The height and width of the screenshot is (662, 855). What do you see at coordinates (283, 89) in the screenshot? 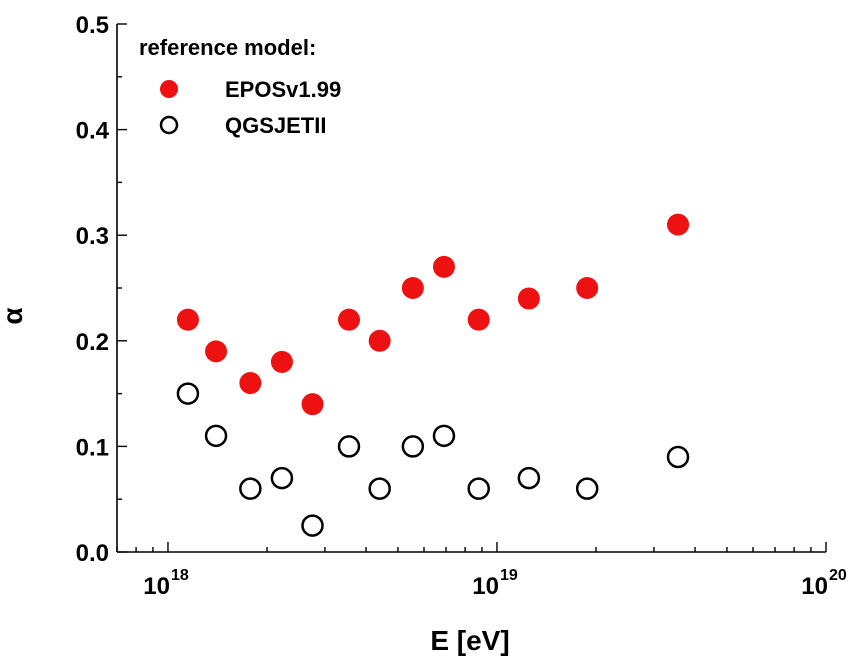
I see `legend-label: EPOSv1.99` at bounding box center [283, 89].